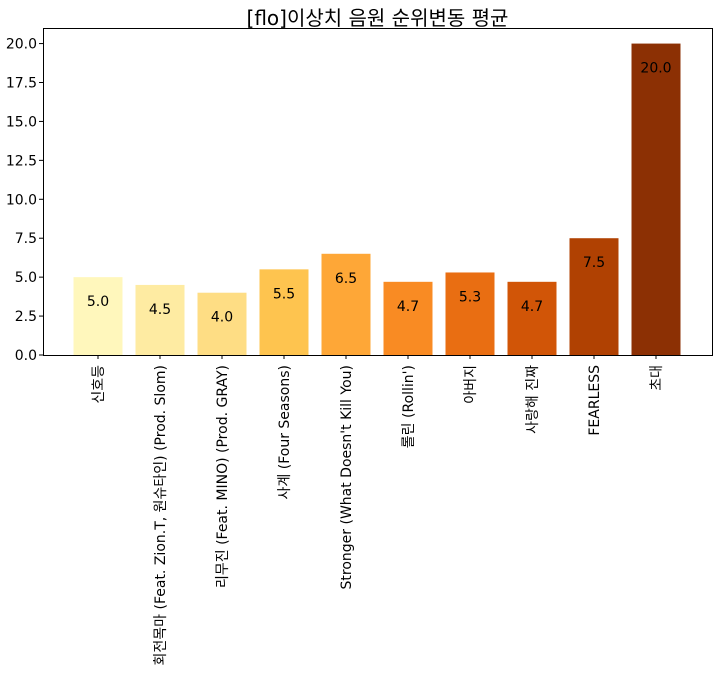 The width and height of the screenshot is (719, 678). What do you see at coordinates (595, 400) in the screenshot?
I see `x-tick-label: FEARLESS` at bounding box center [595, 400].